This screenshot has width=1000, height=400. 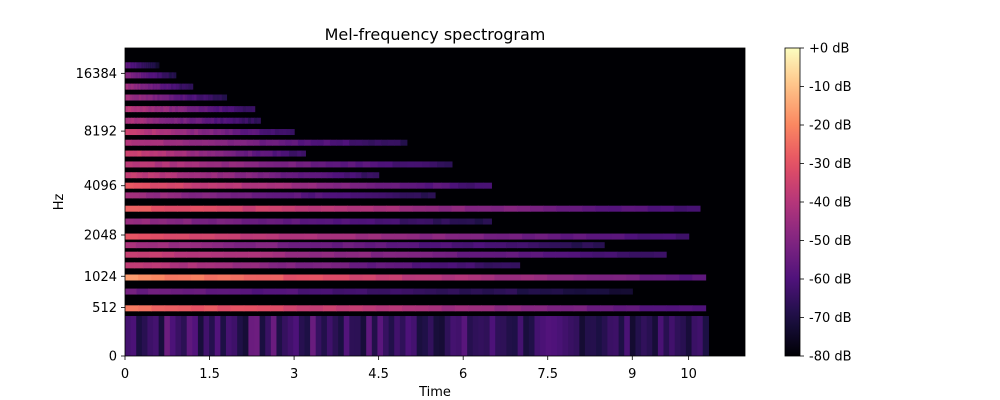 What do you see at coordinates (96, 74) in the screenshot?
I see `y-tick-label: 16384` at bounding box center [96, 74].